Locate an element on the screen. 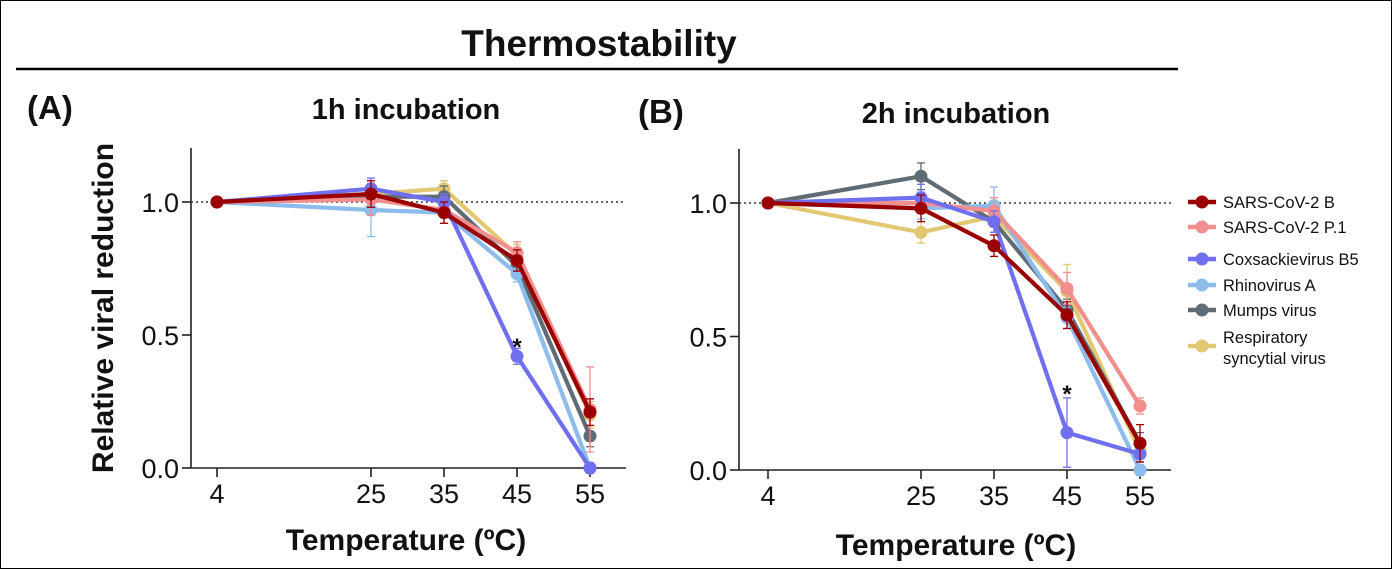 This screenshot has width=1392, height=569. legend-item-respiratory-syncytial-virus-label-line: syncytial virus is located at coordinates (1274, 359).